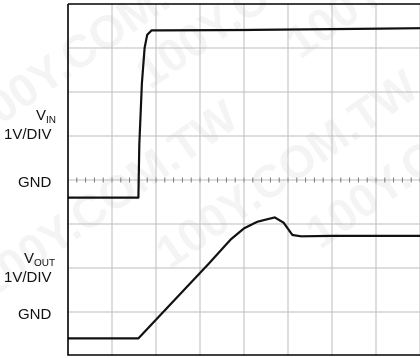 The height and width of the screenshot is (358, 420). I want to click on vin-scale-label: 1V/DIV, so click(28, 134).